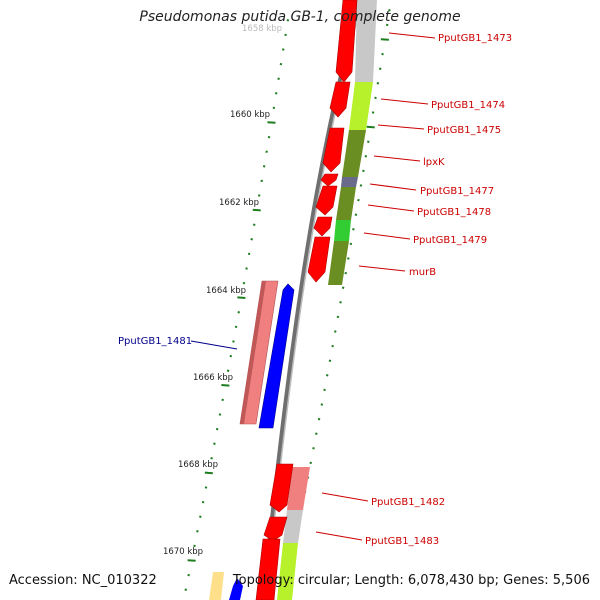 The height and width of the screenshot is (600, 600). I want to click on scale-label: 1666 kbp, so click(213, 378).